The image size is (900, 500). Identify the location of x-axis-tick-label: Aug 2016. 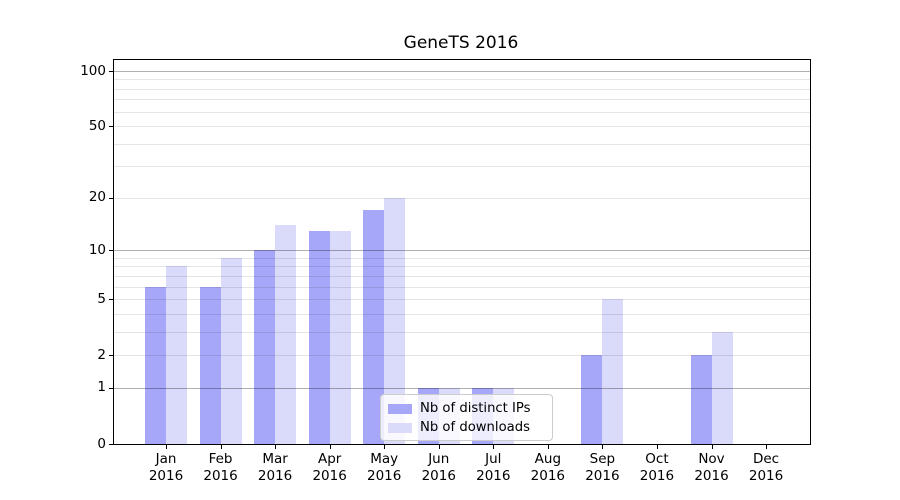
(548, 468).